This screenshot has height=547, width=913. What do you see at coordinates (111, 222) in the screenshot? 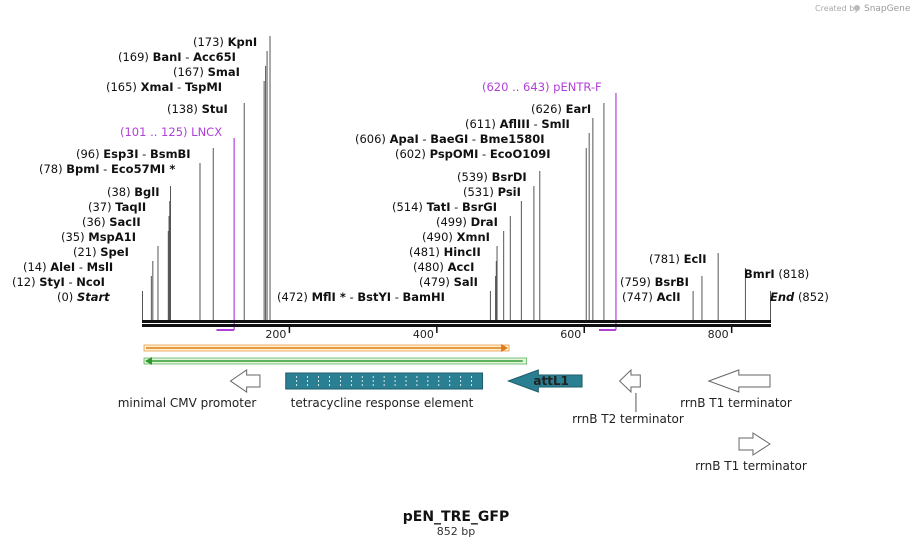
I see `site-label-sacii: (36) SacII` at bounding box center [111, 222].